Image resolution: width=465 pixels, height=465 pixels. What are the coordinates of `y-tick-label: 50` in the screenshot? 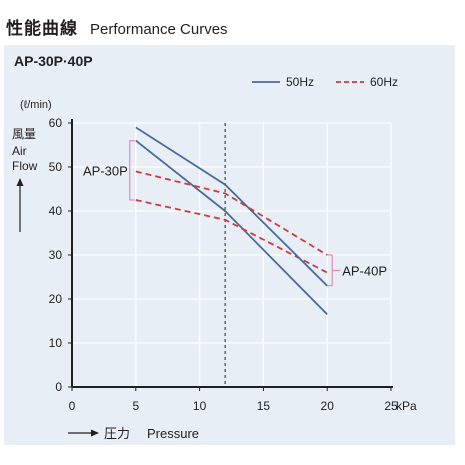 It's located at (56, 167).